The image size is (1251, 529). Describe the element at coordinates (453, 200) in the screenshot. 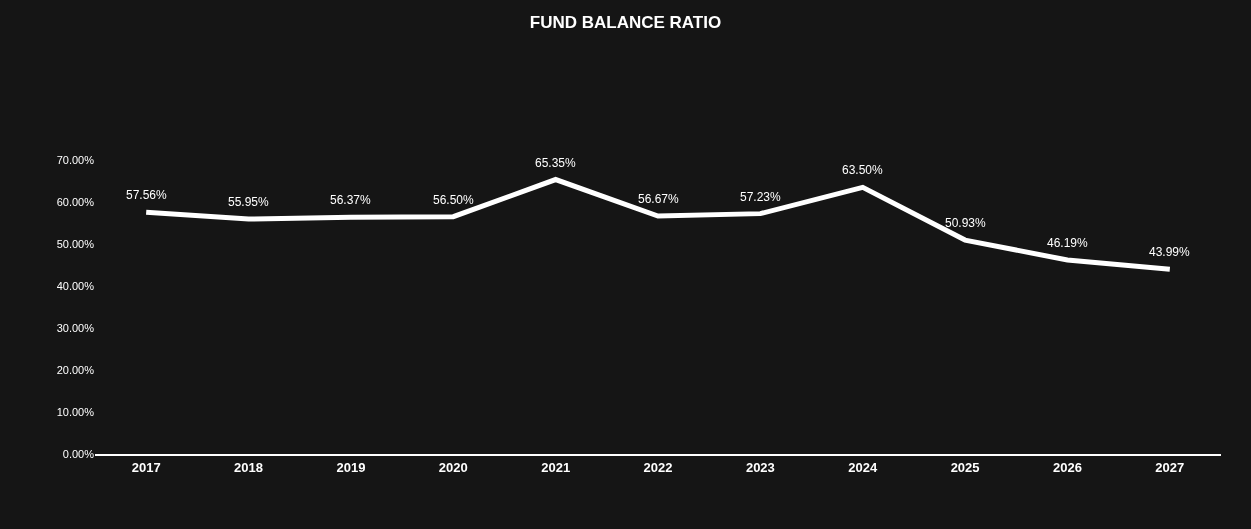

I see `text: 56.50%` at that location.